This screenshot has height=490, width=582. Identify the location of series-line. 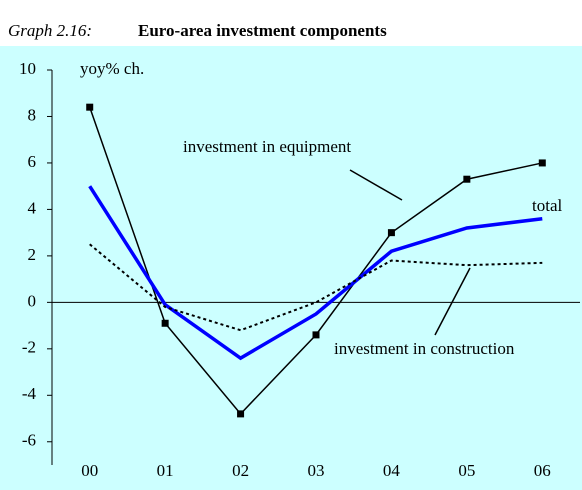
(316, 287).